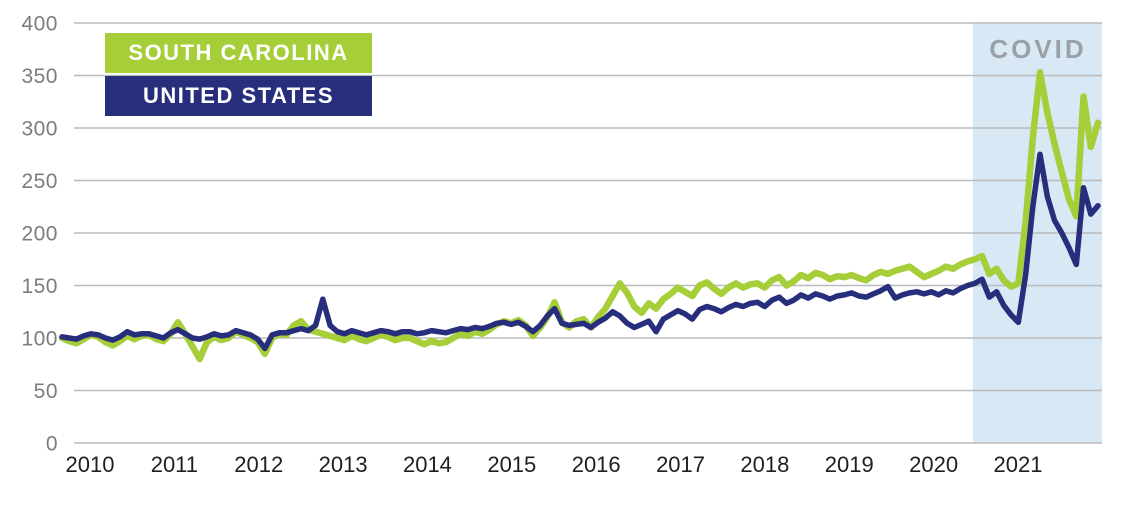 The image size is (1125, 506). I want to click on x-axis-label-box-2012, so click(258, 464).